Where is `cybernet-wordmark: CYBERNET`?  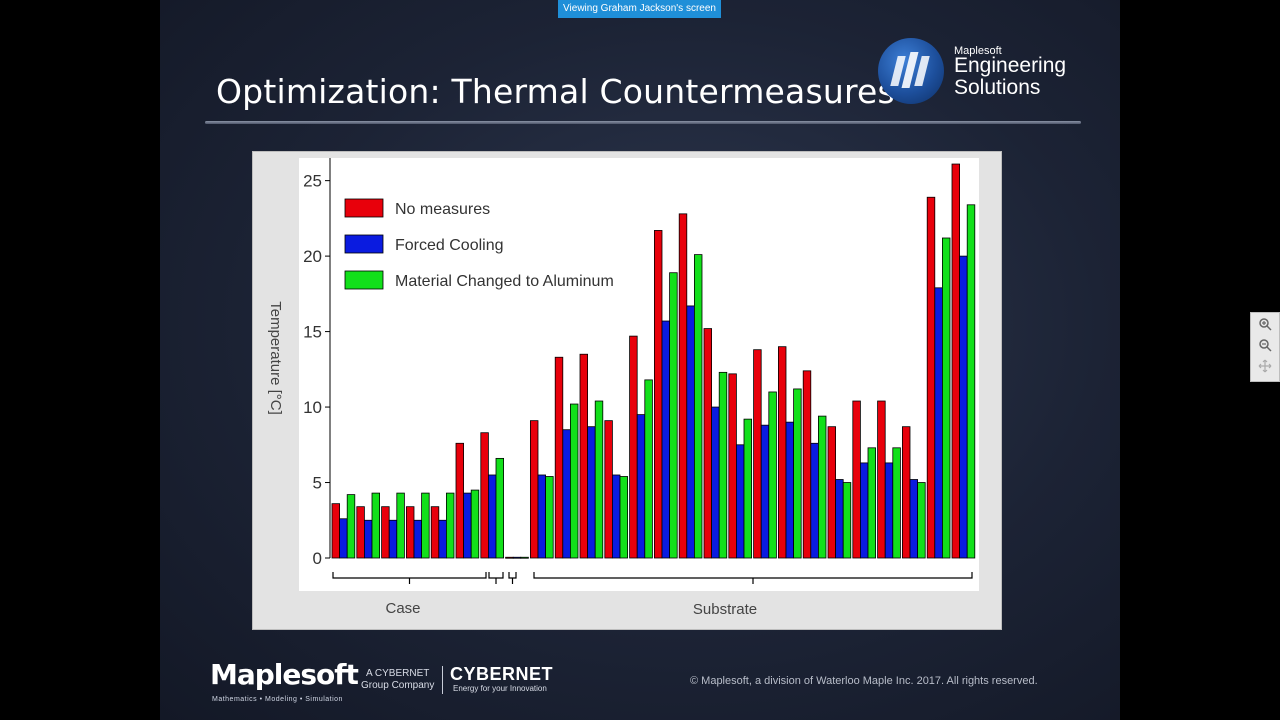
cybernet-wordmark: CYBERNET is located at coordinates (502, 674).